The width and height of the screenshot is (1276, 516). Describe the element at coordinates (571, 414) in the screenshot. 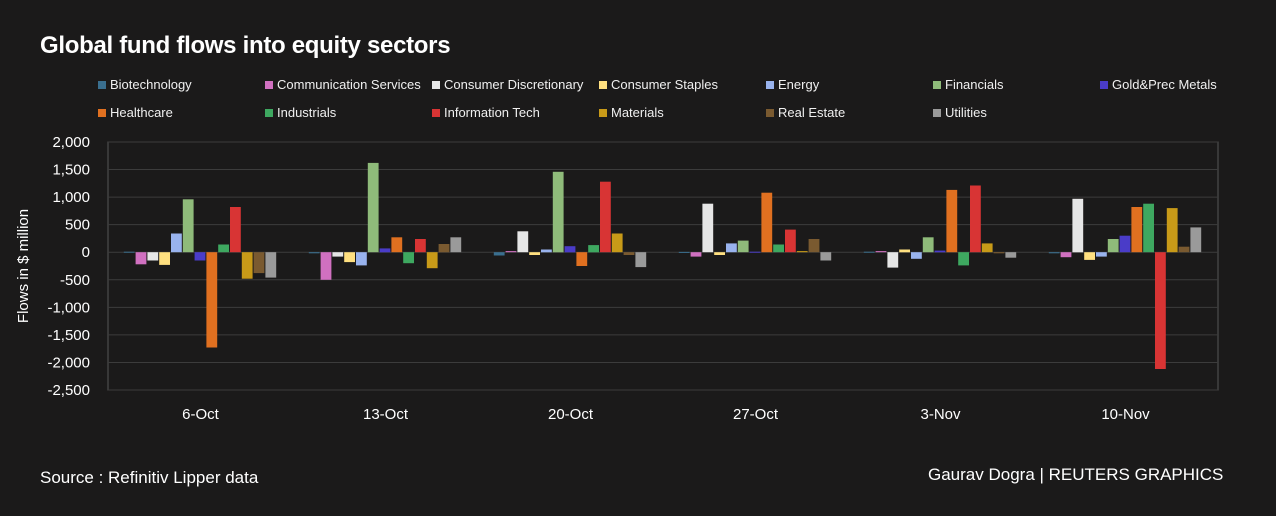

I see `x-tick-label: 20-Oct` at that location.